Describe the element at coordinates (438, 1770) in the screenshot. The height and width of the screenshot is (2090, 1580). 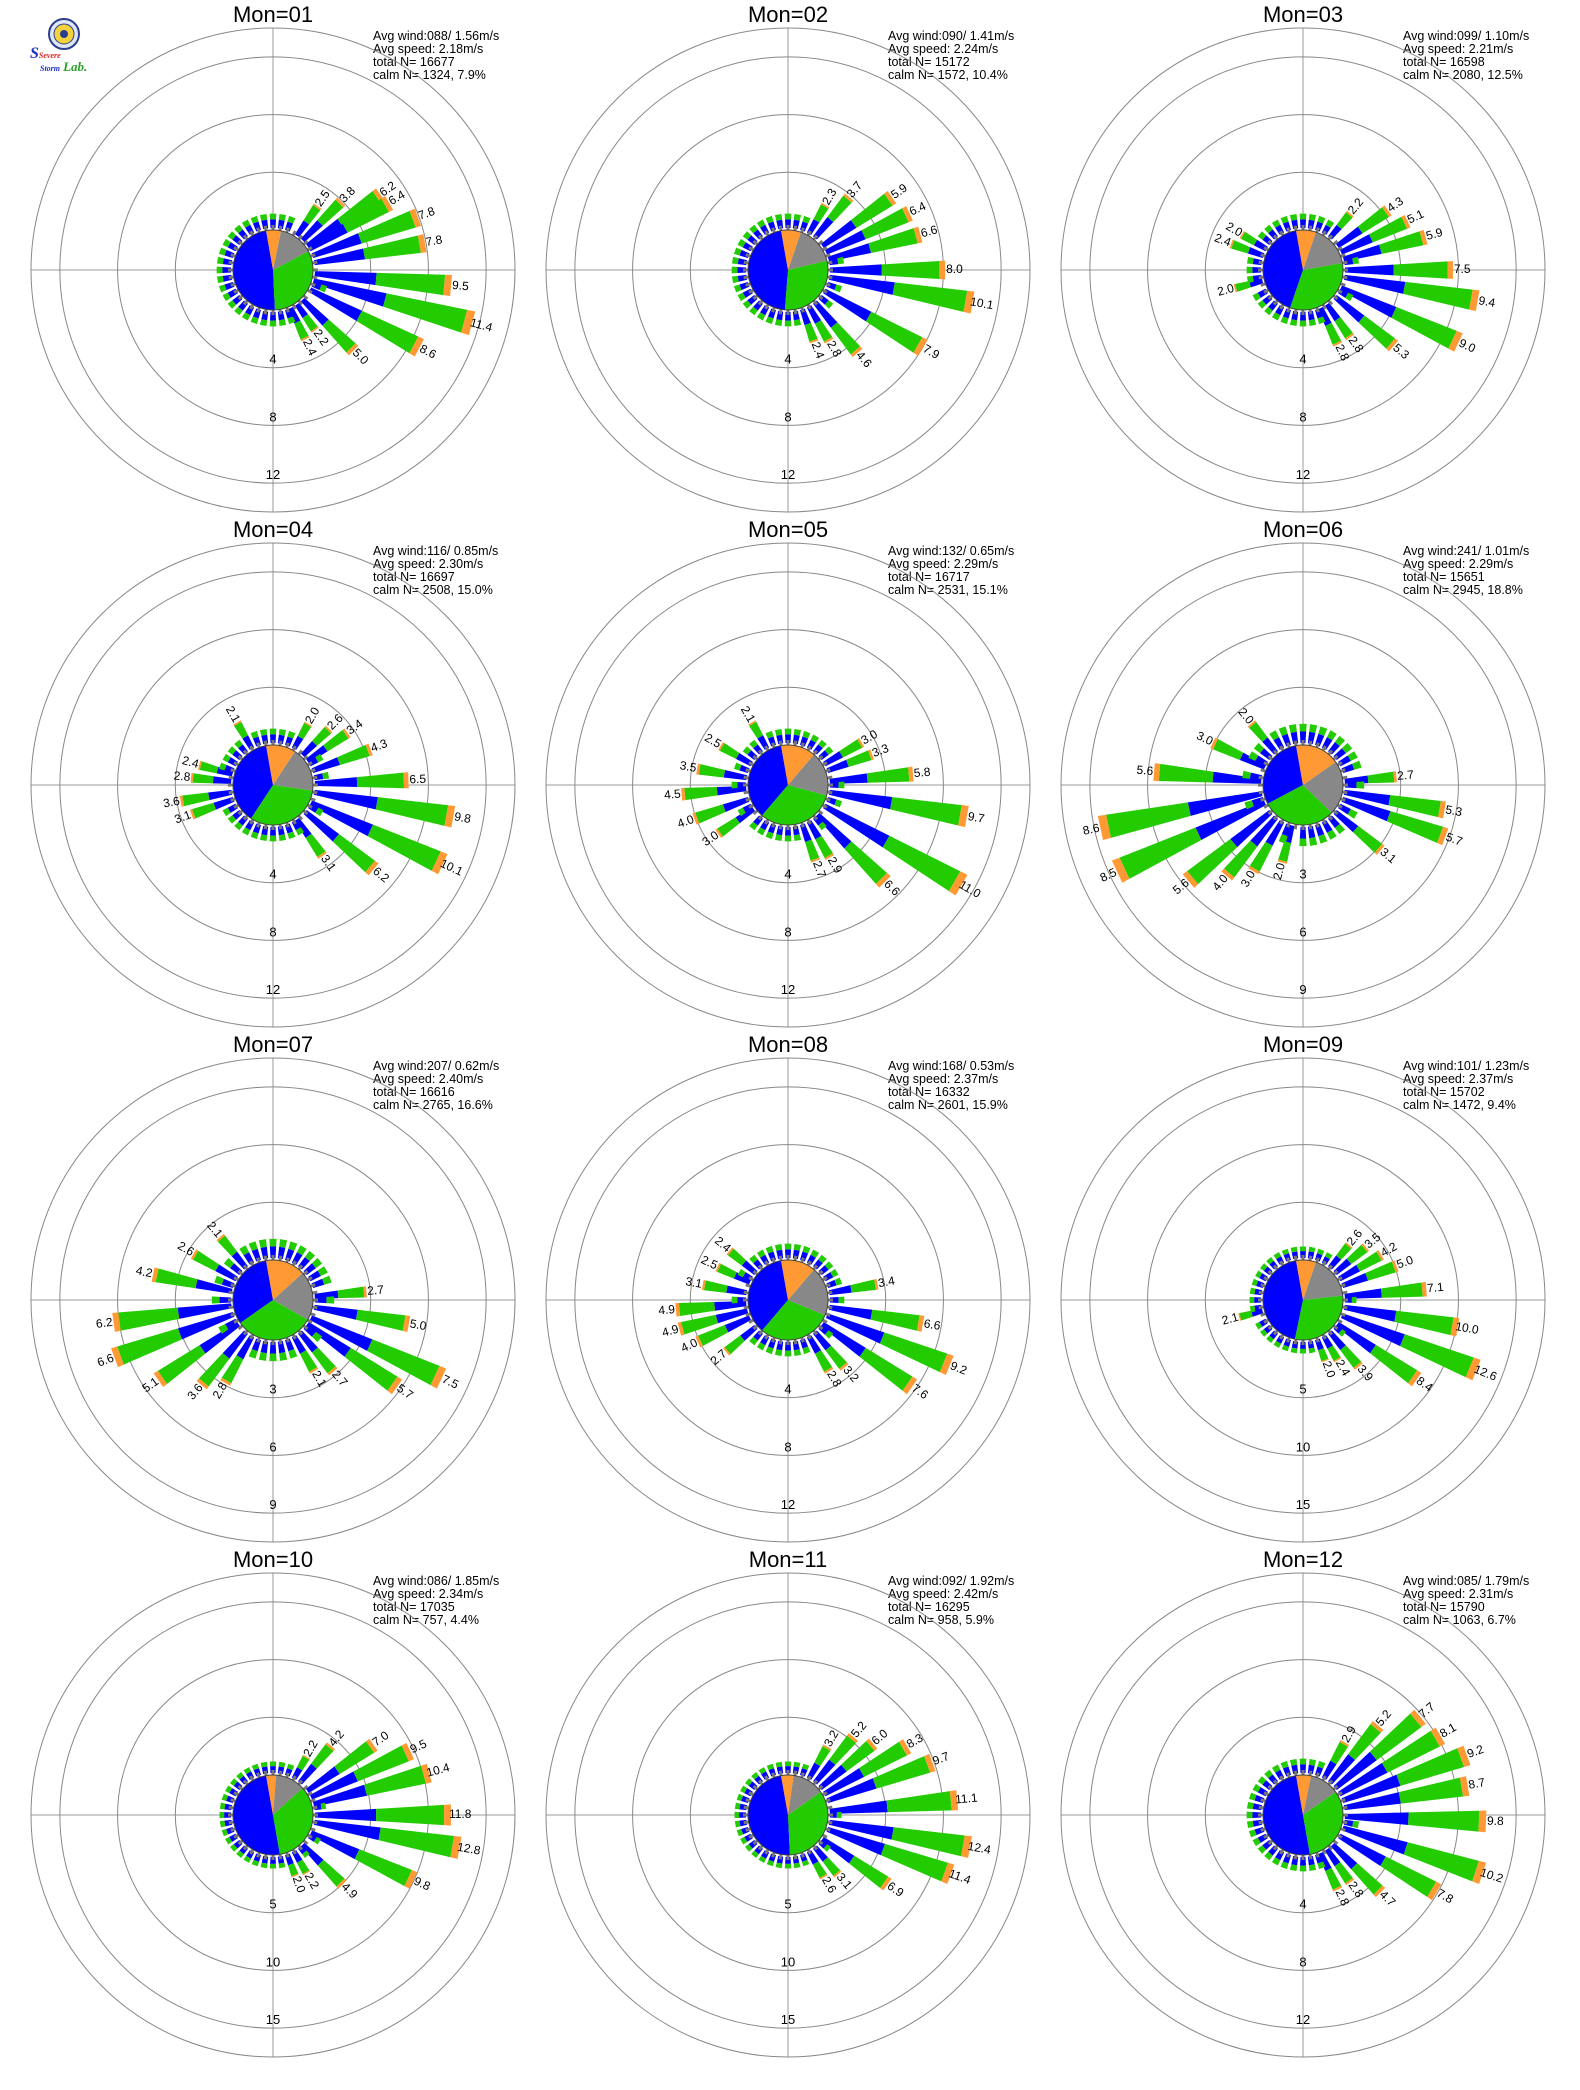
I see `bar-value-label: 10.4` at that location.